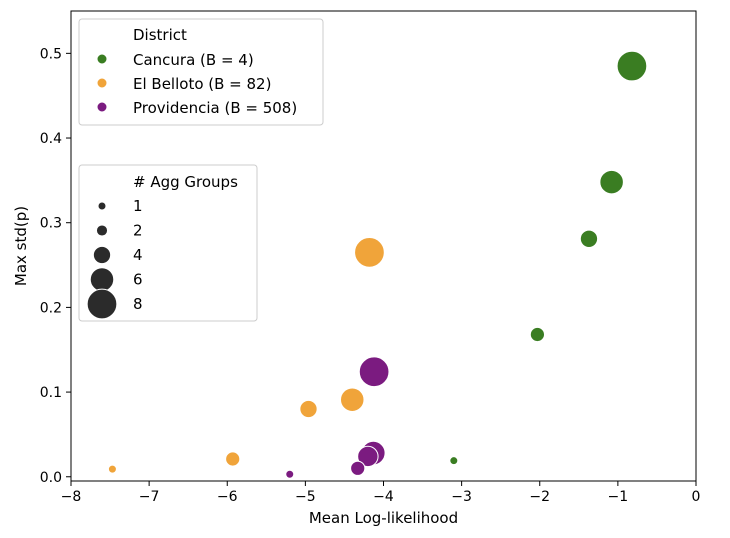 This screenshot has height=538, width=730. I want to click on y-axis: 0.0 0.1 0.2 0.3 0.4 0.5, so click(55, 266).